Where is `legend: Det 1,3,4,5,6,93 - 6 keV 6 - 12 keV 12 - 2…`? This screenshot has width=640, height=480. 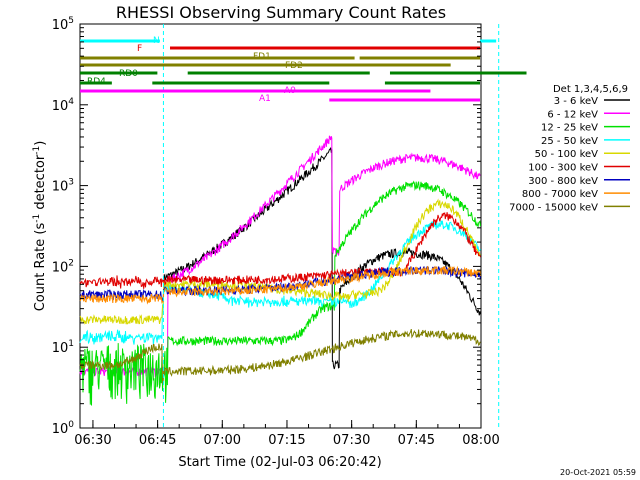
legend: Det 1,3,4,5,6,93 - 6 keV 6 - 12 keV 12 - 2… is located at coordinates (569, 148).